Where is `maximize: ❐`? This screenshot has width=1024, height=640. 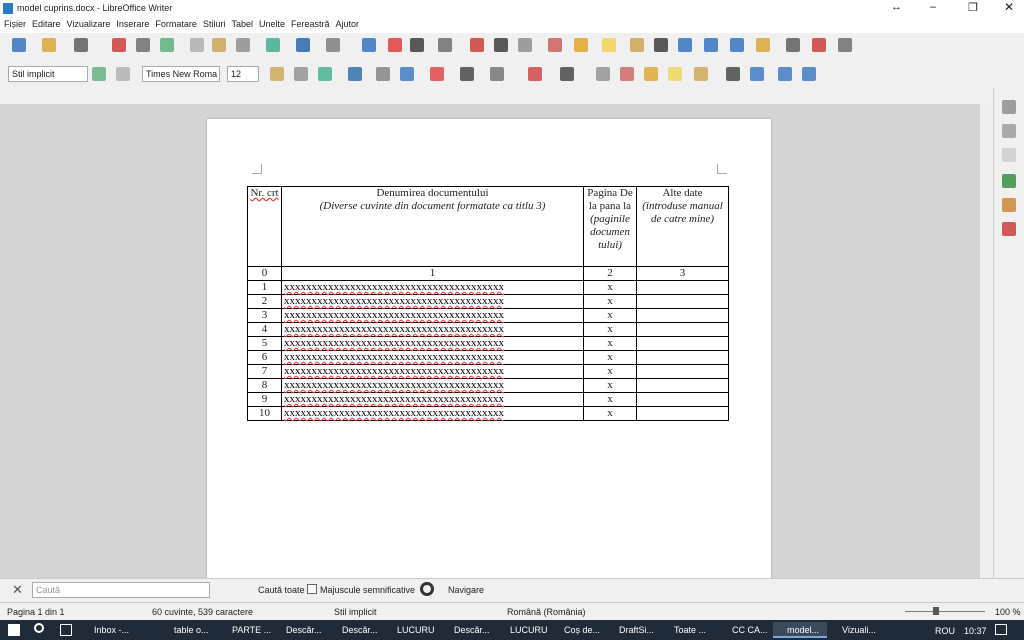 maximize: ❐ is located at coordinates (973, 8).